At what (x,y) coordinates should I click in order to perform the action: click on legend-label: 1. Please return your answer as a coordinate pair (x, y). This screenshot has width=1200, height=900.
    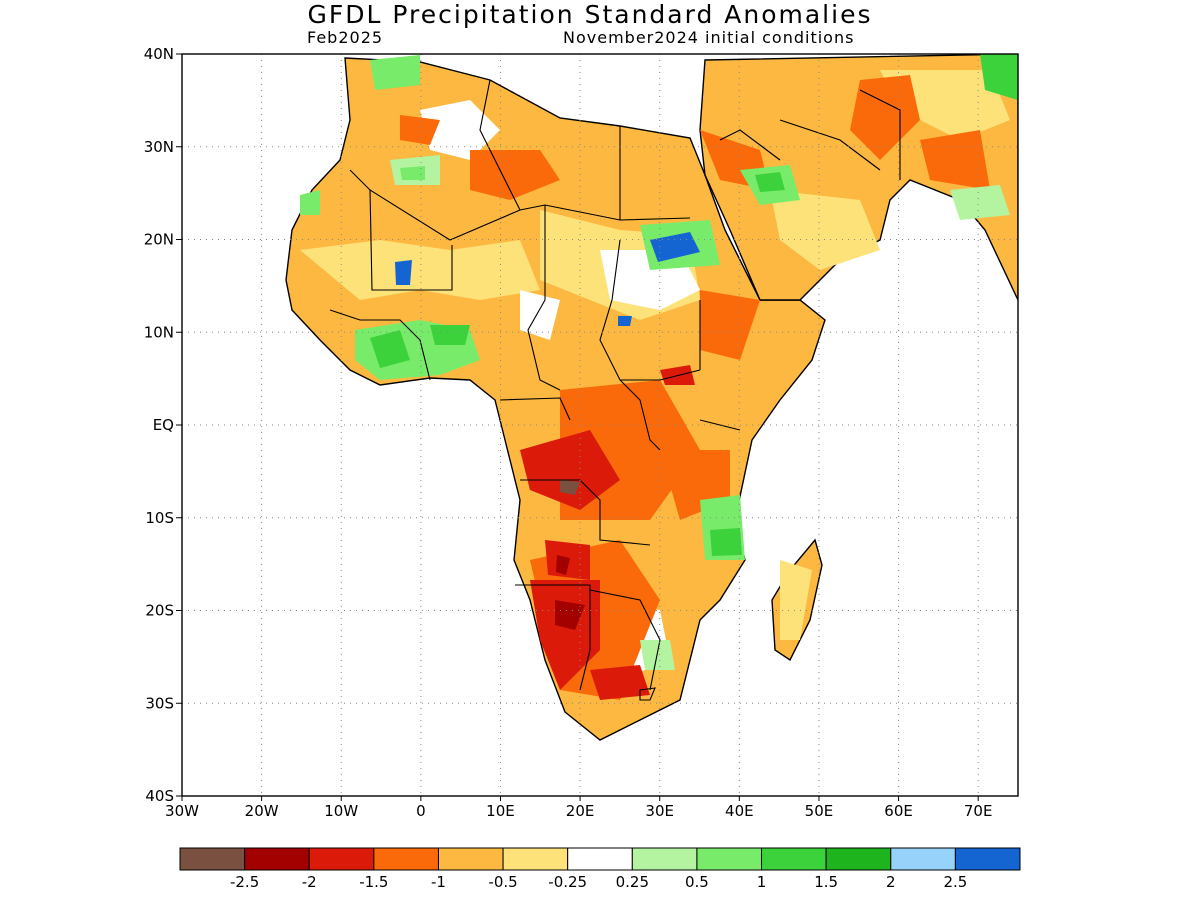
    Looking at the image, I should click on (762, 882).